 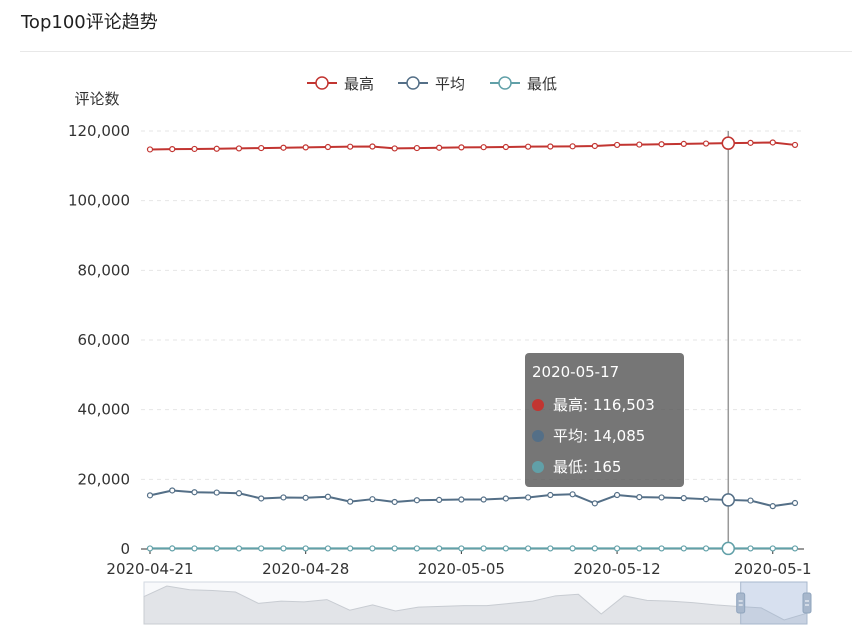 What do you see at coordinates (472, 498) in the screenshot?
I see `series-line-avg` at bounding box center [472, 498].